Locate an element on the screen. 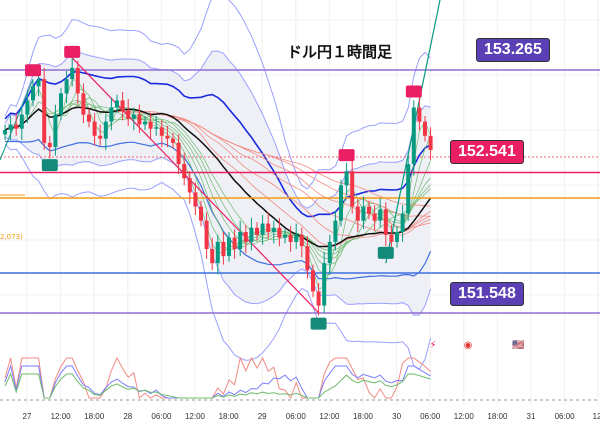 This screenshot has height=425, width=600. price-label-151548: 151.548 is located at coordinates (487, 294).